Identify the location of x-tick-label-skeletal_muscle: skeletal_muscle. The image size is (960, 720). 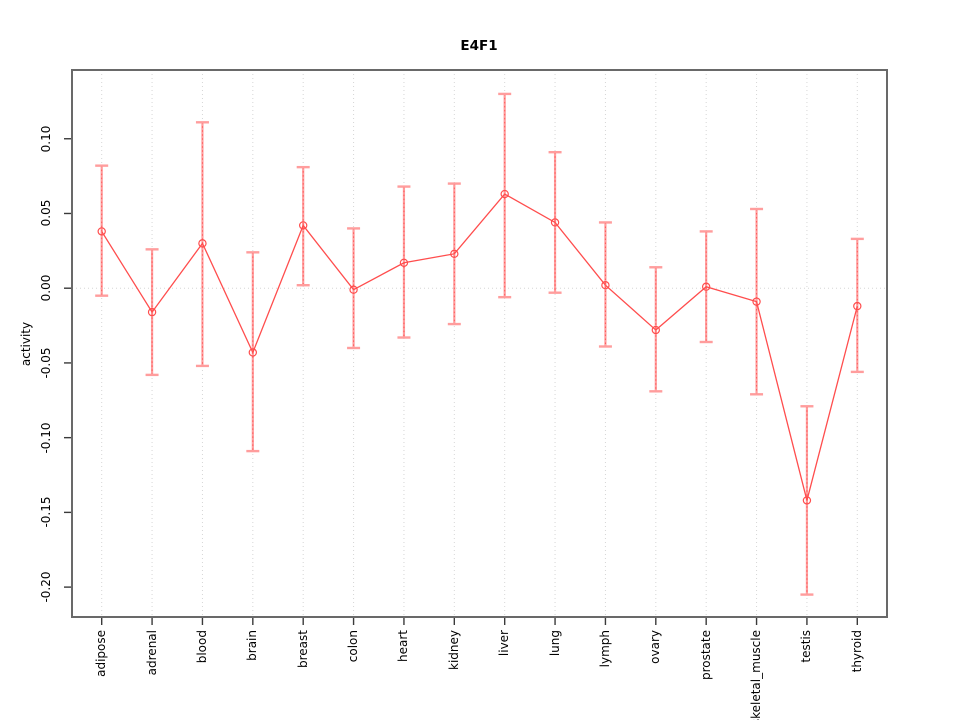
(756, 675).